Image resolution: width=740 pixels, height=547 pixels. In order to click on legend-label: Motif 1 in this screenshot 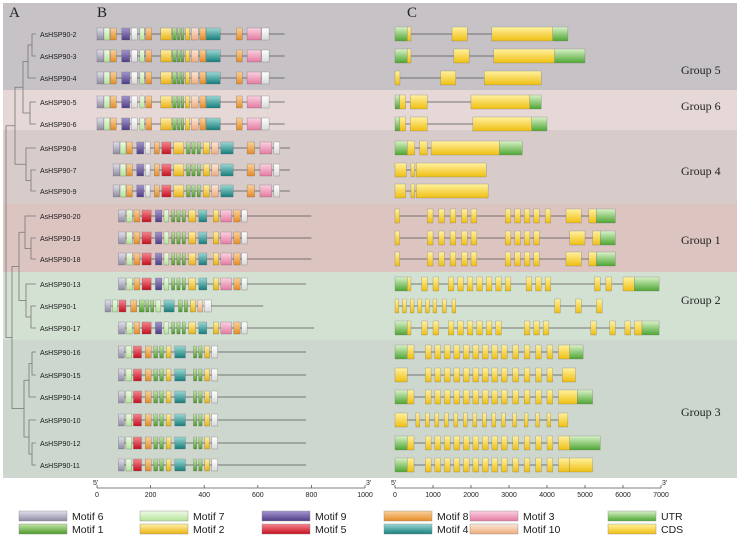, I will do `click(88, 530)`.